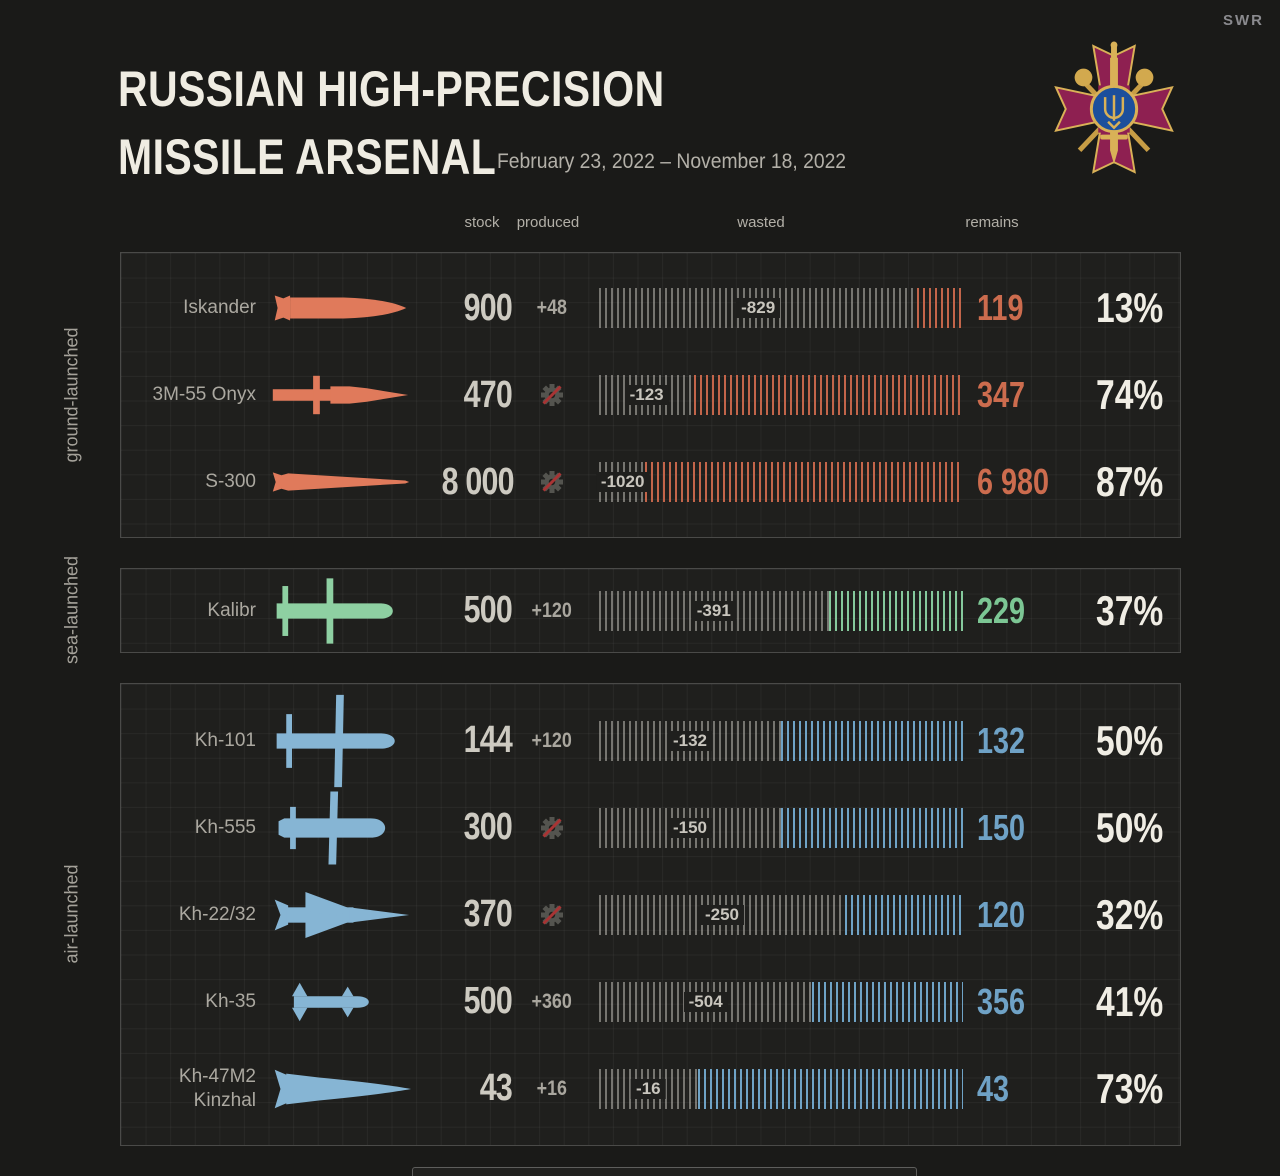 Image resolution: width=1280 pixels, height=1176 pixels. I want to click on stock-value: 144, so click(488, 740).